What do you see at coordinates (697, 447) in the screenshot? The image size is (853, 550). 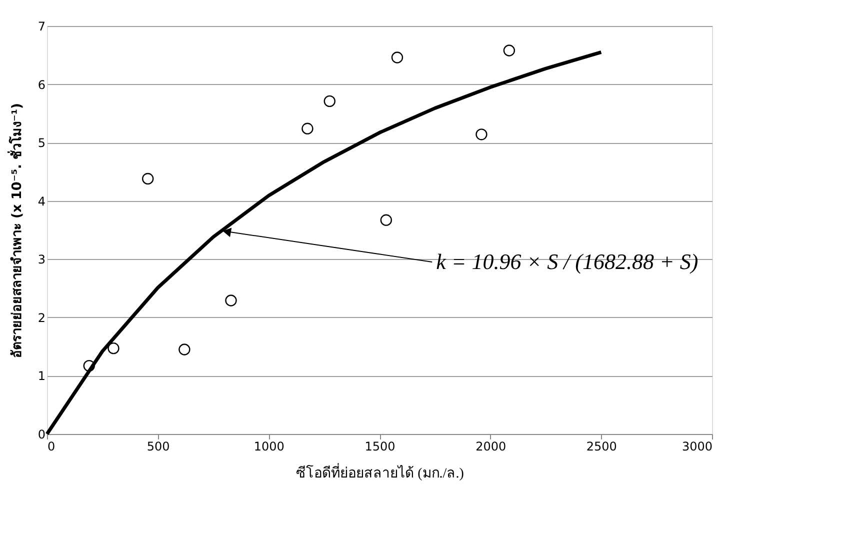 I see `x-tick-label: 3000` at bounding box center [697, 447].